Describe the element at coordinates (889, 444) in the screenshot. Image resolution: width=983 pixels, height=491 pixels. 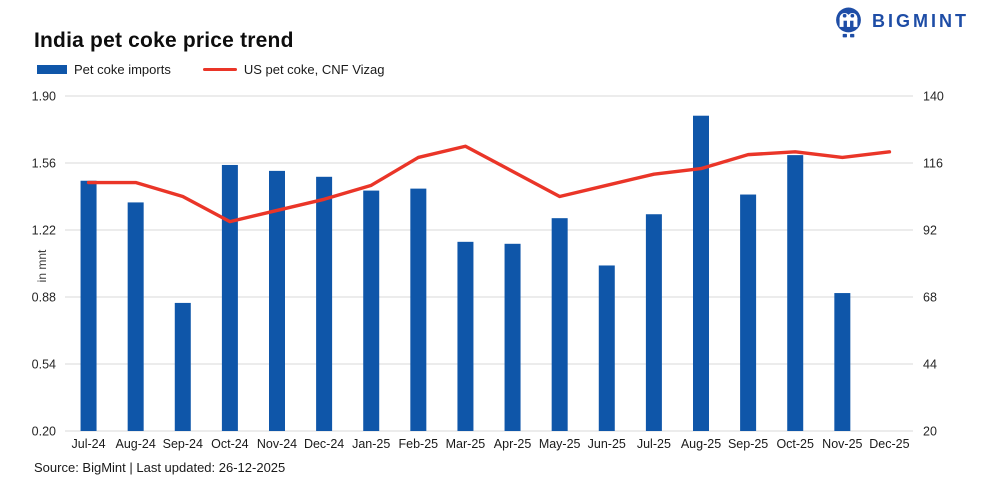
I see `x-axis-label-Dec-25: Dec-25` at that location.